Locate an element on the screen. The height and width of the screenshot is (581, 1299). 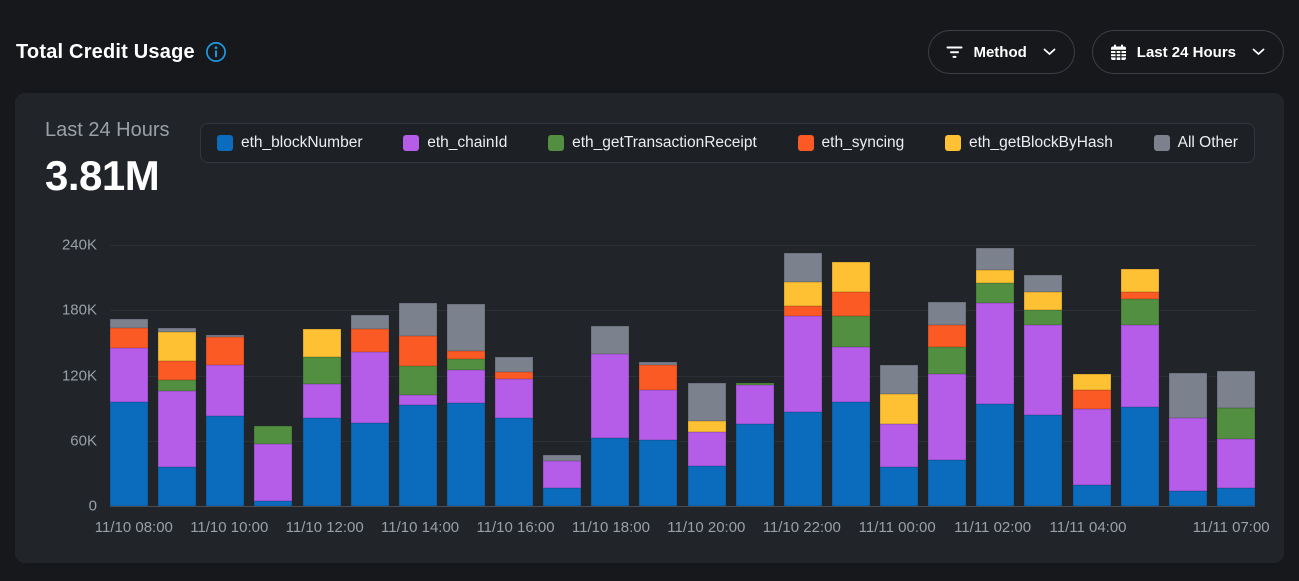
legend-item: eth_getTransactionReceipt is located at coordinates (652, 143).